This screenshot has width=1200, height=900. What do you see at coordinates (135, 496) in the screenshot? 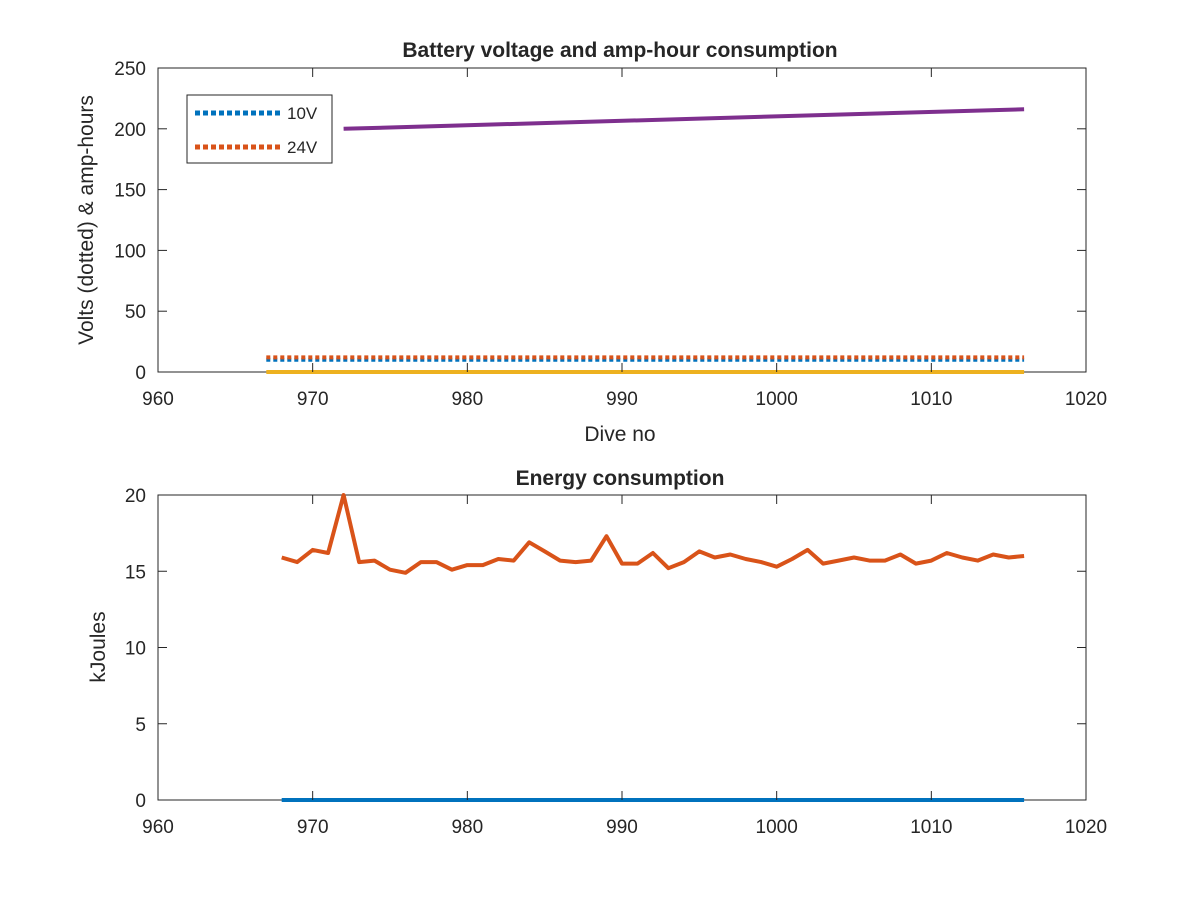
I see `y-tick-label: 20` at bounding box center [135, 496].